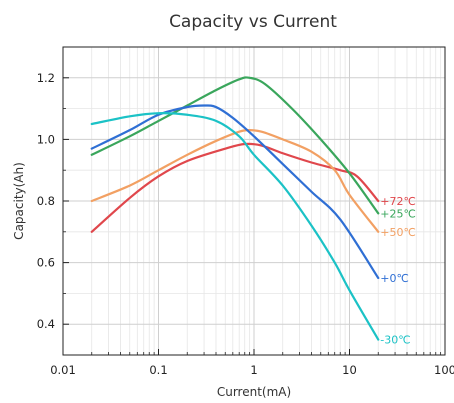 The width and height of the screenshot is (454, 403). What do you see at coordinates (394, 278) in the screenshot?
I see `series-label: +0℃` at bounding box center [394, 278].